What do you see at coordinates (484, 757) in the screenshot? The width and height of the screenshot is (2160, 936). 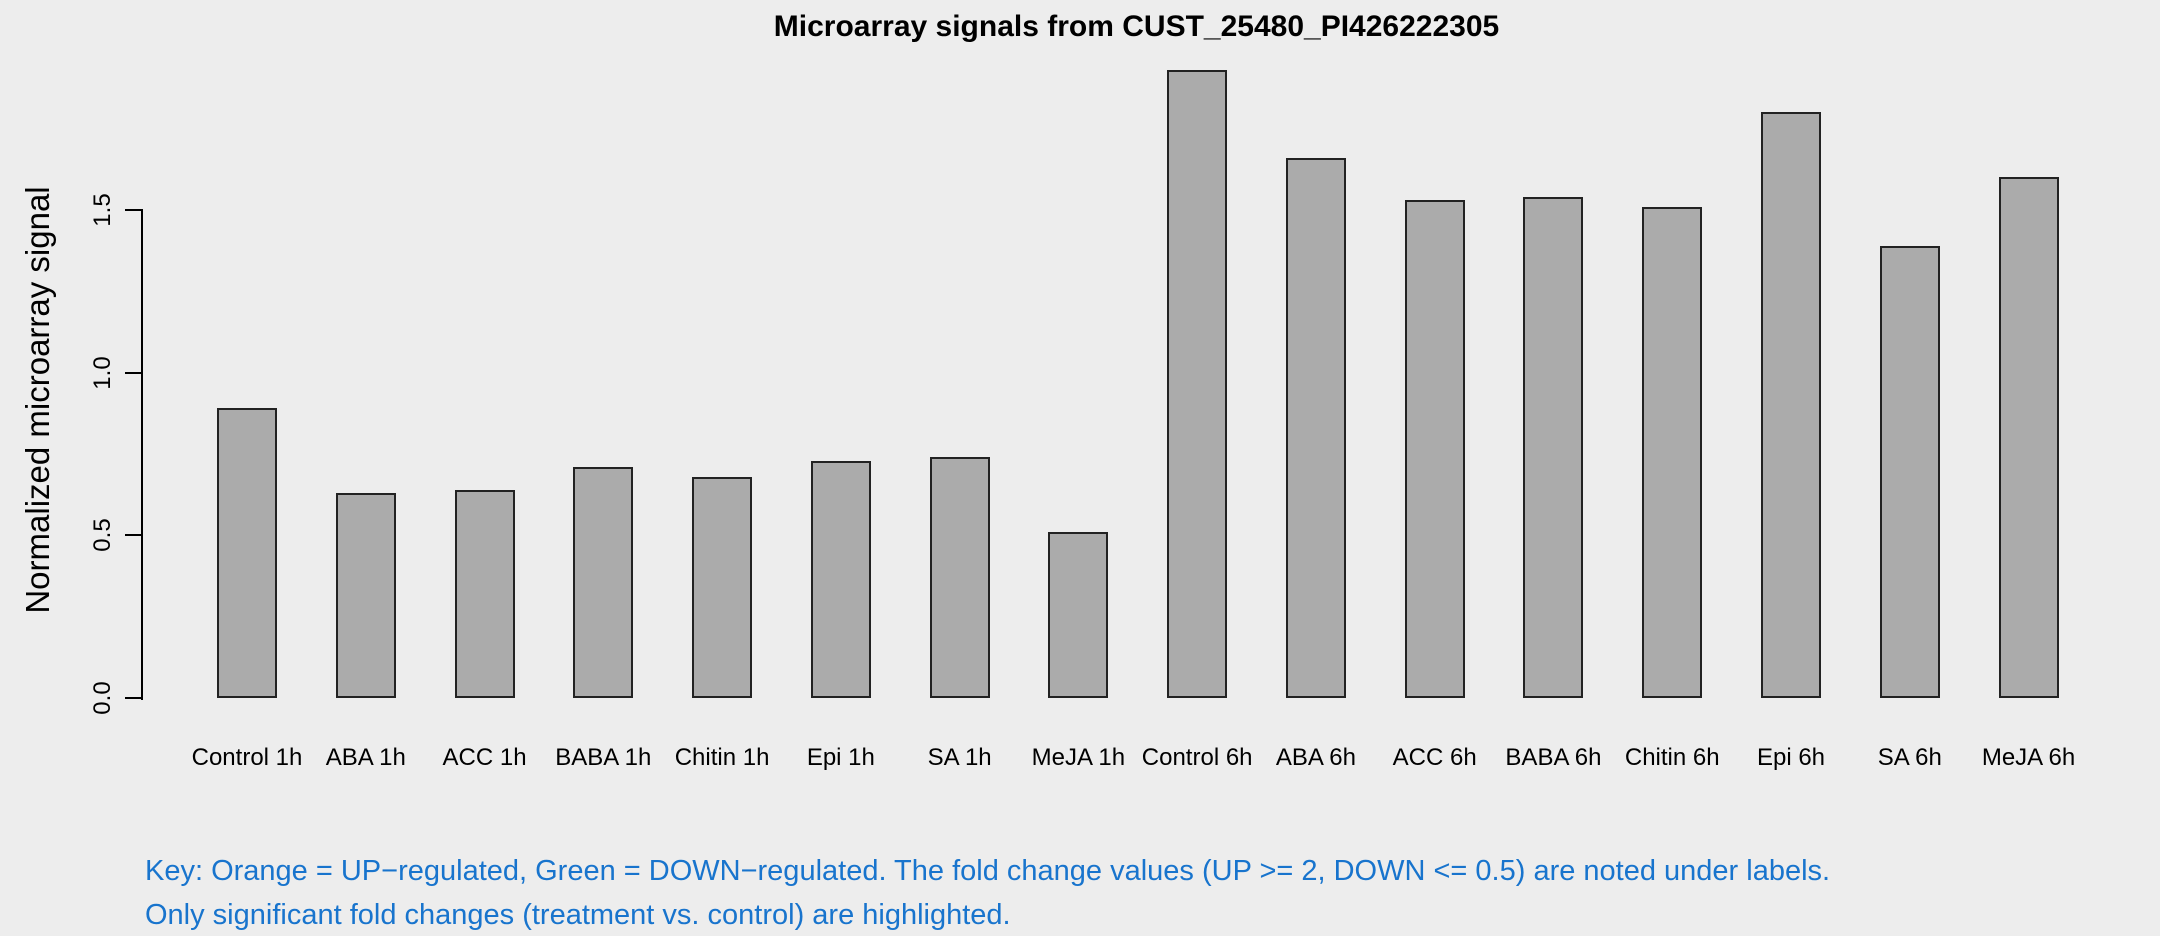 I see `x-tick-label-acc-1h: ACC 1h` at bounding box center [484, 757].